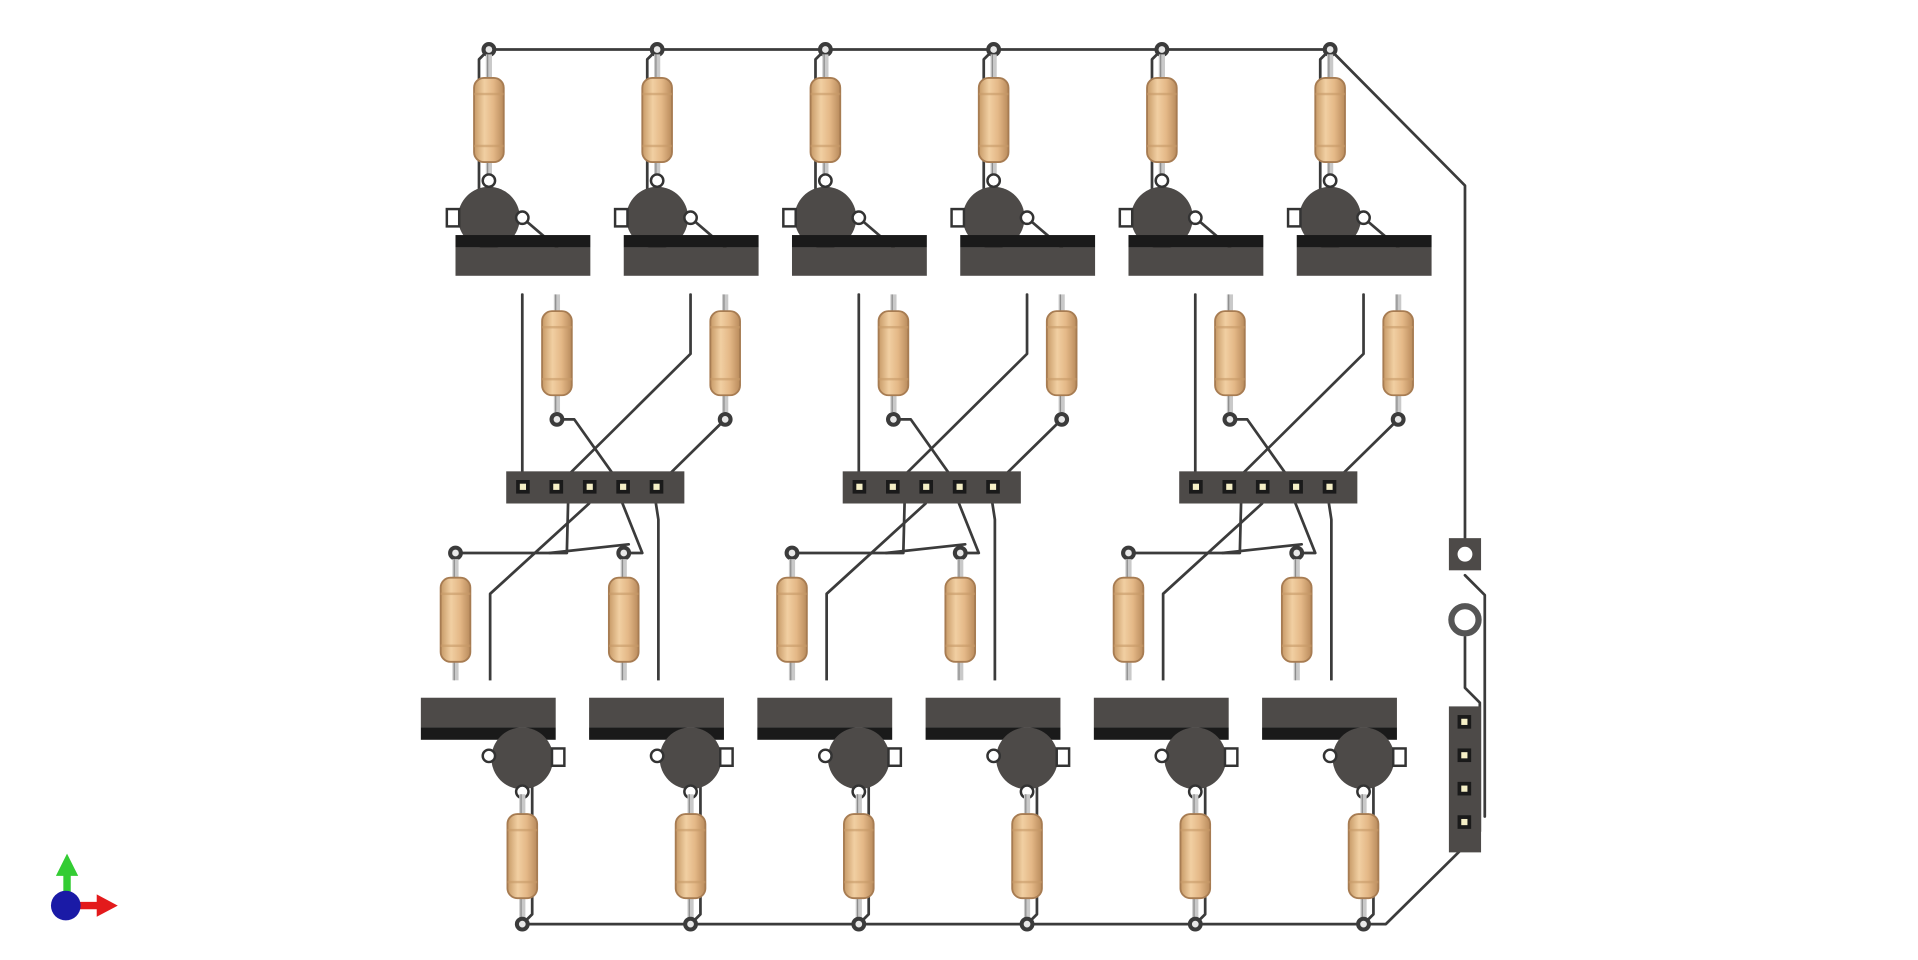  I want to click on square-pad, so click(1465, 554).